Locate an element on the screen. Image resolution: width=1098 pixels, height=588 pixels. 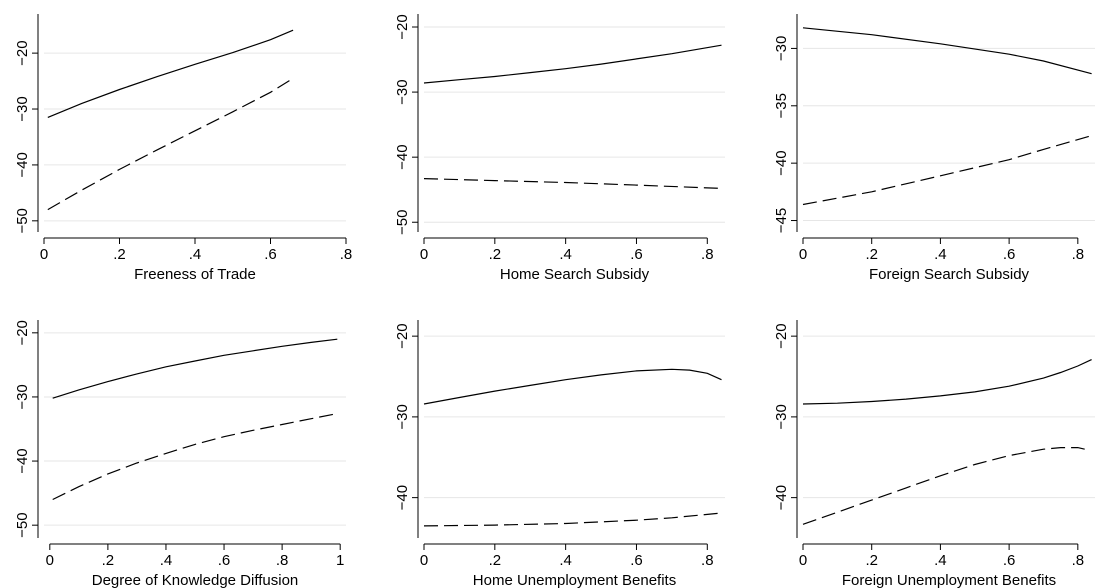
x-axis-title: Degree of Knowledge Diffusion is located at coordinates (195, 580).